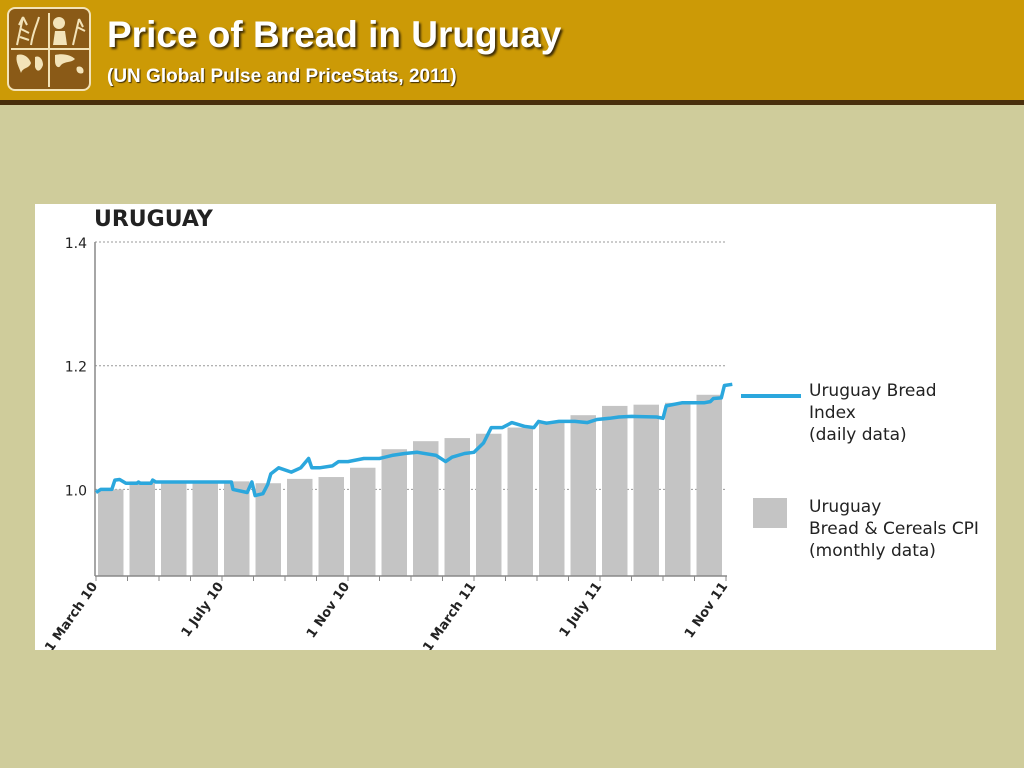 Image resolution: width=1024 pixels, height=768 pixels. What do you see at coordinates (873, 391) in the screenshot?
I see `legend-label: Uruguay Bread` at bounding box center [873, 391].